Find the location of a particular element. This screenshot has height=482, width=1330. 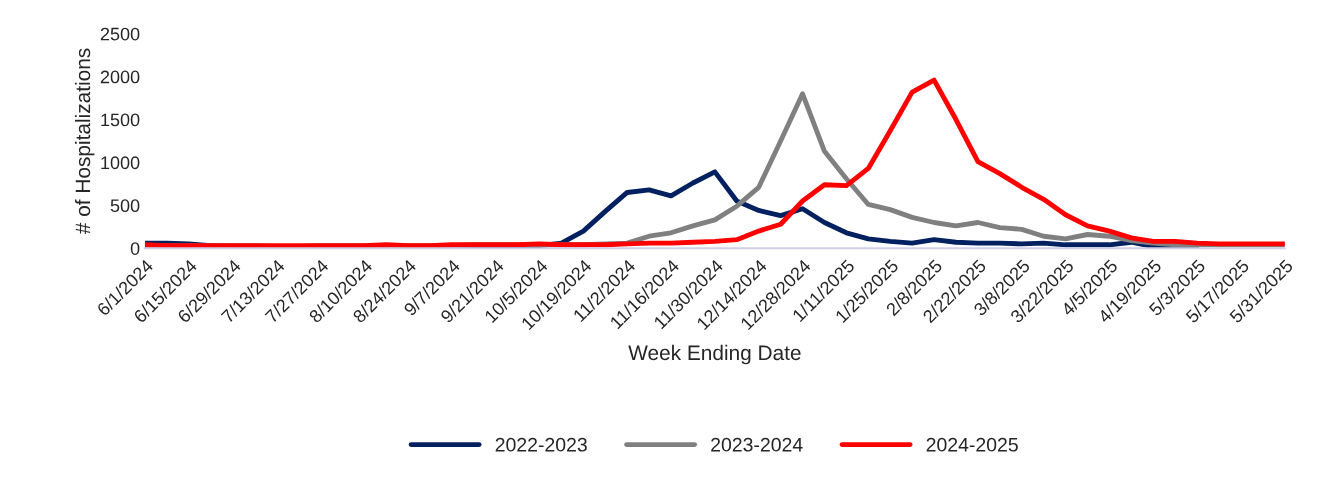

y-tick-label: 2000 is located at coordinates (120, 77).